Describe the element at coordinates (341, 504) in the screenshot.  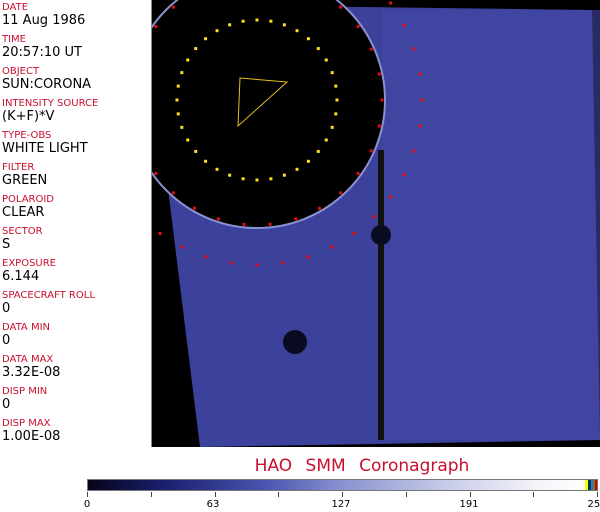
I see `colorbar-tick-label: 127` at that location.